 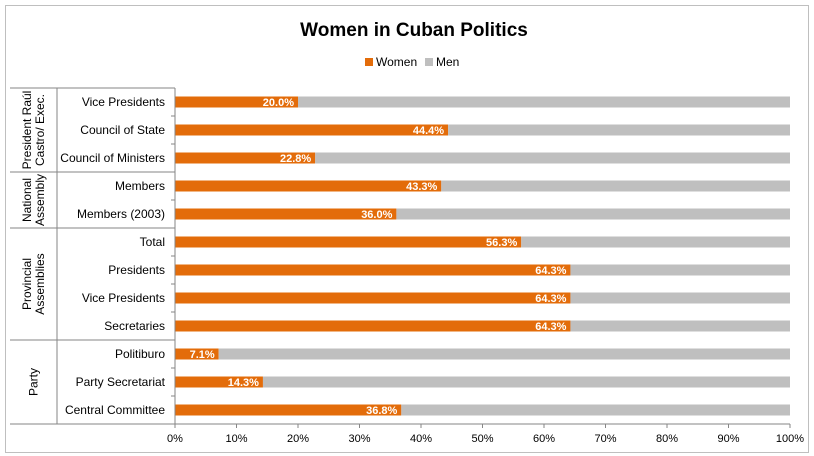 I want to click on legend-label-women: Women, so click(x=396, y=62).